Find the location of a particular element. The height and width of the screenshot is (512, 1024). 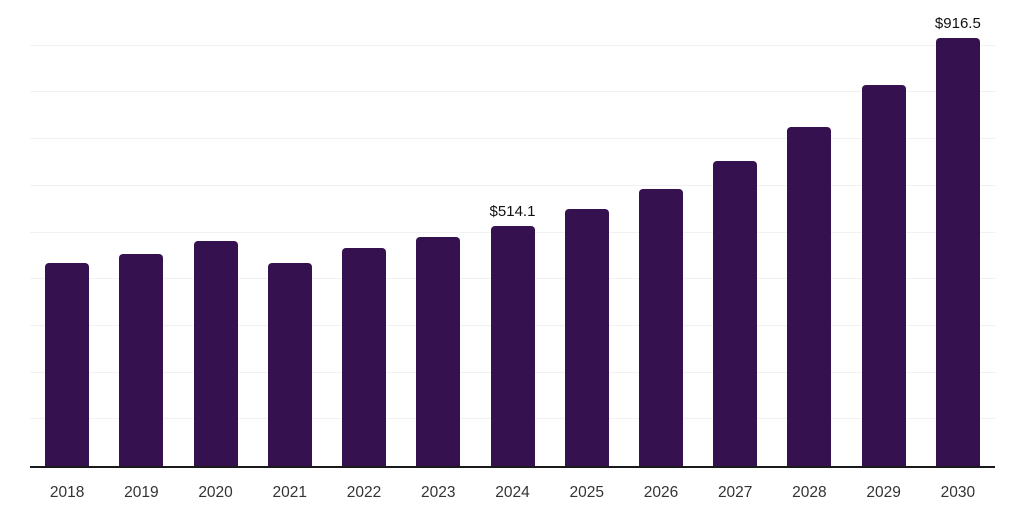

bar-2025 is located at coordinates (586, 337).